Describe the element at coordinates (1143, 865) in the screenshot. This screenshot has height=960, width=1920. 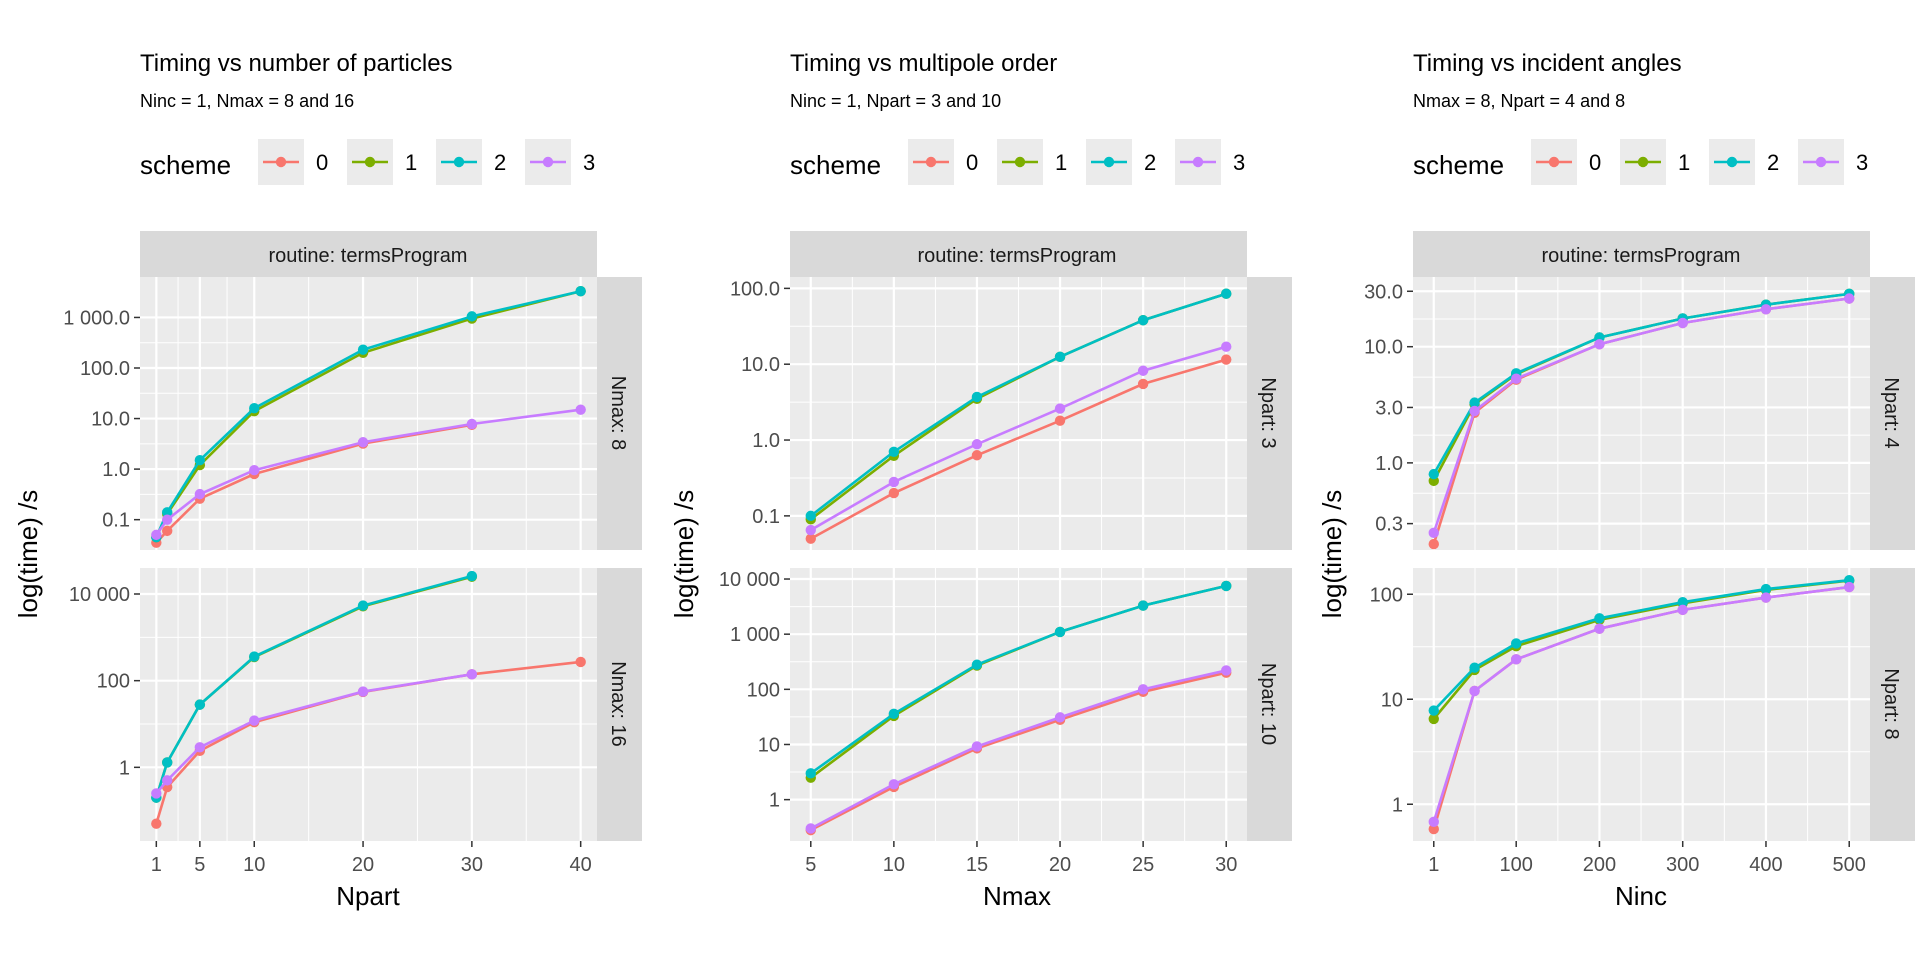
I see `x-tick-label: 25` at that location.